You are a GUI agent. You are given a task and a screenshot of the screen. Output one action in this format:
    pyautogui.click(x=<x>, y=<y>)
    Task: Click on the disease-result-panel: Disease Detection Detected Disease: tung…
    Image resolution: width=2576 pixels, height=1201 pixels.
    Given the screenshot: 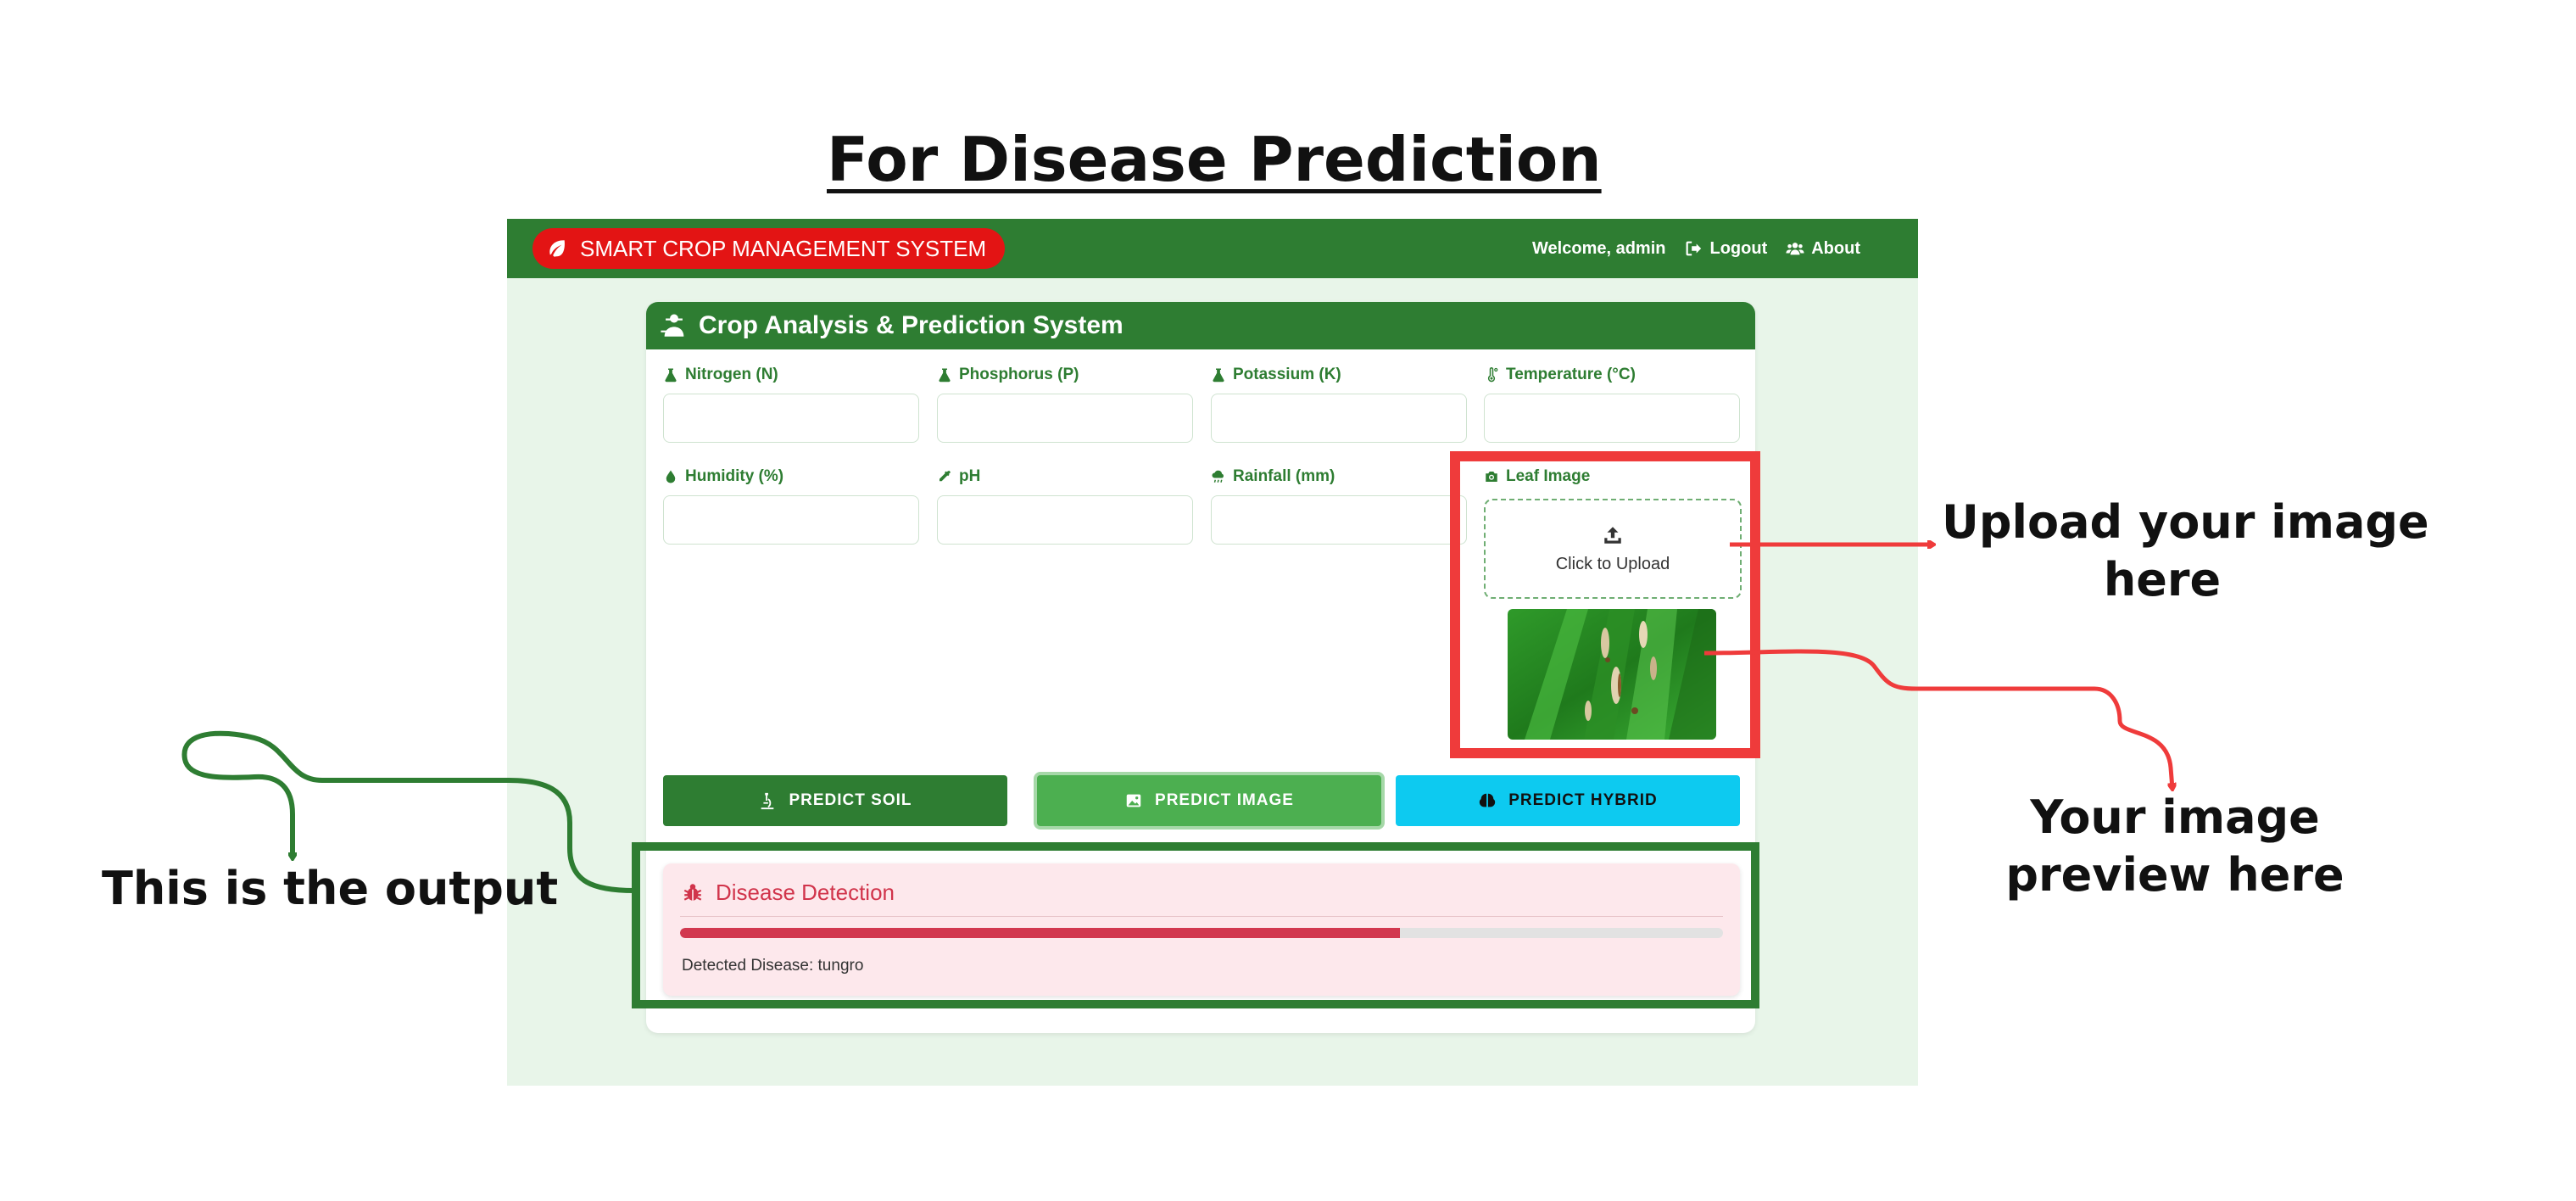 What is the action you would take?
    pyautogui.click(x=1201, y=930)
    